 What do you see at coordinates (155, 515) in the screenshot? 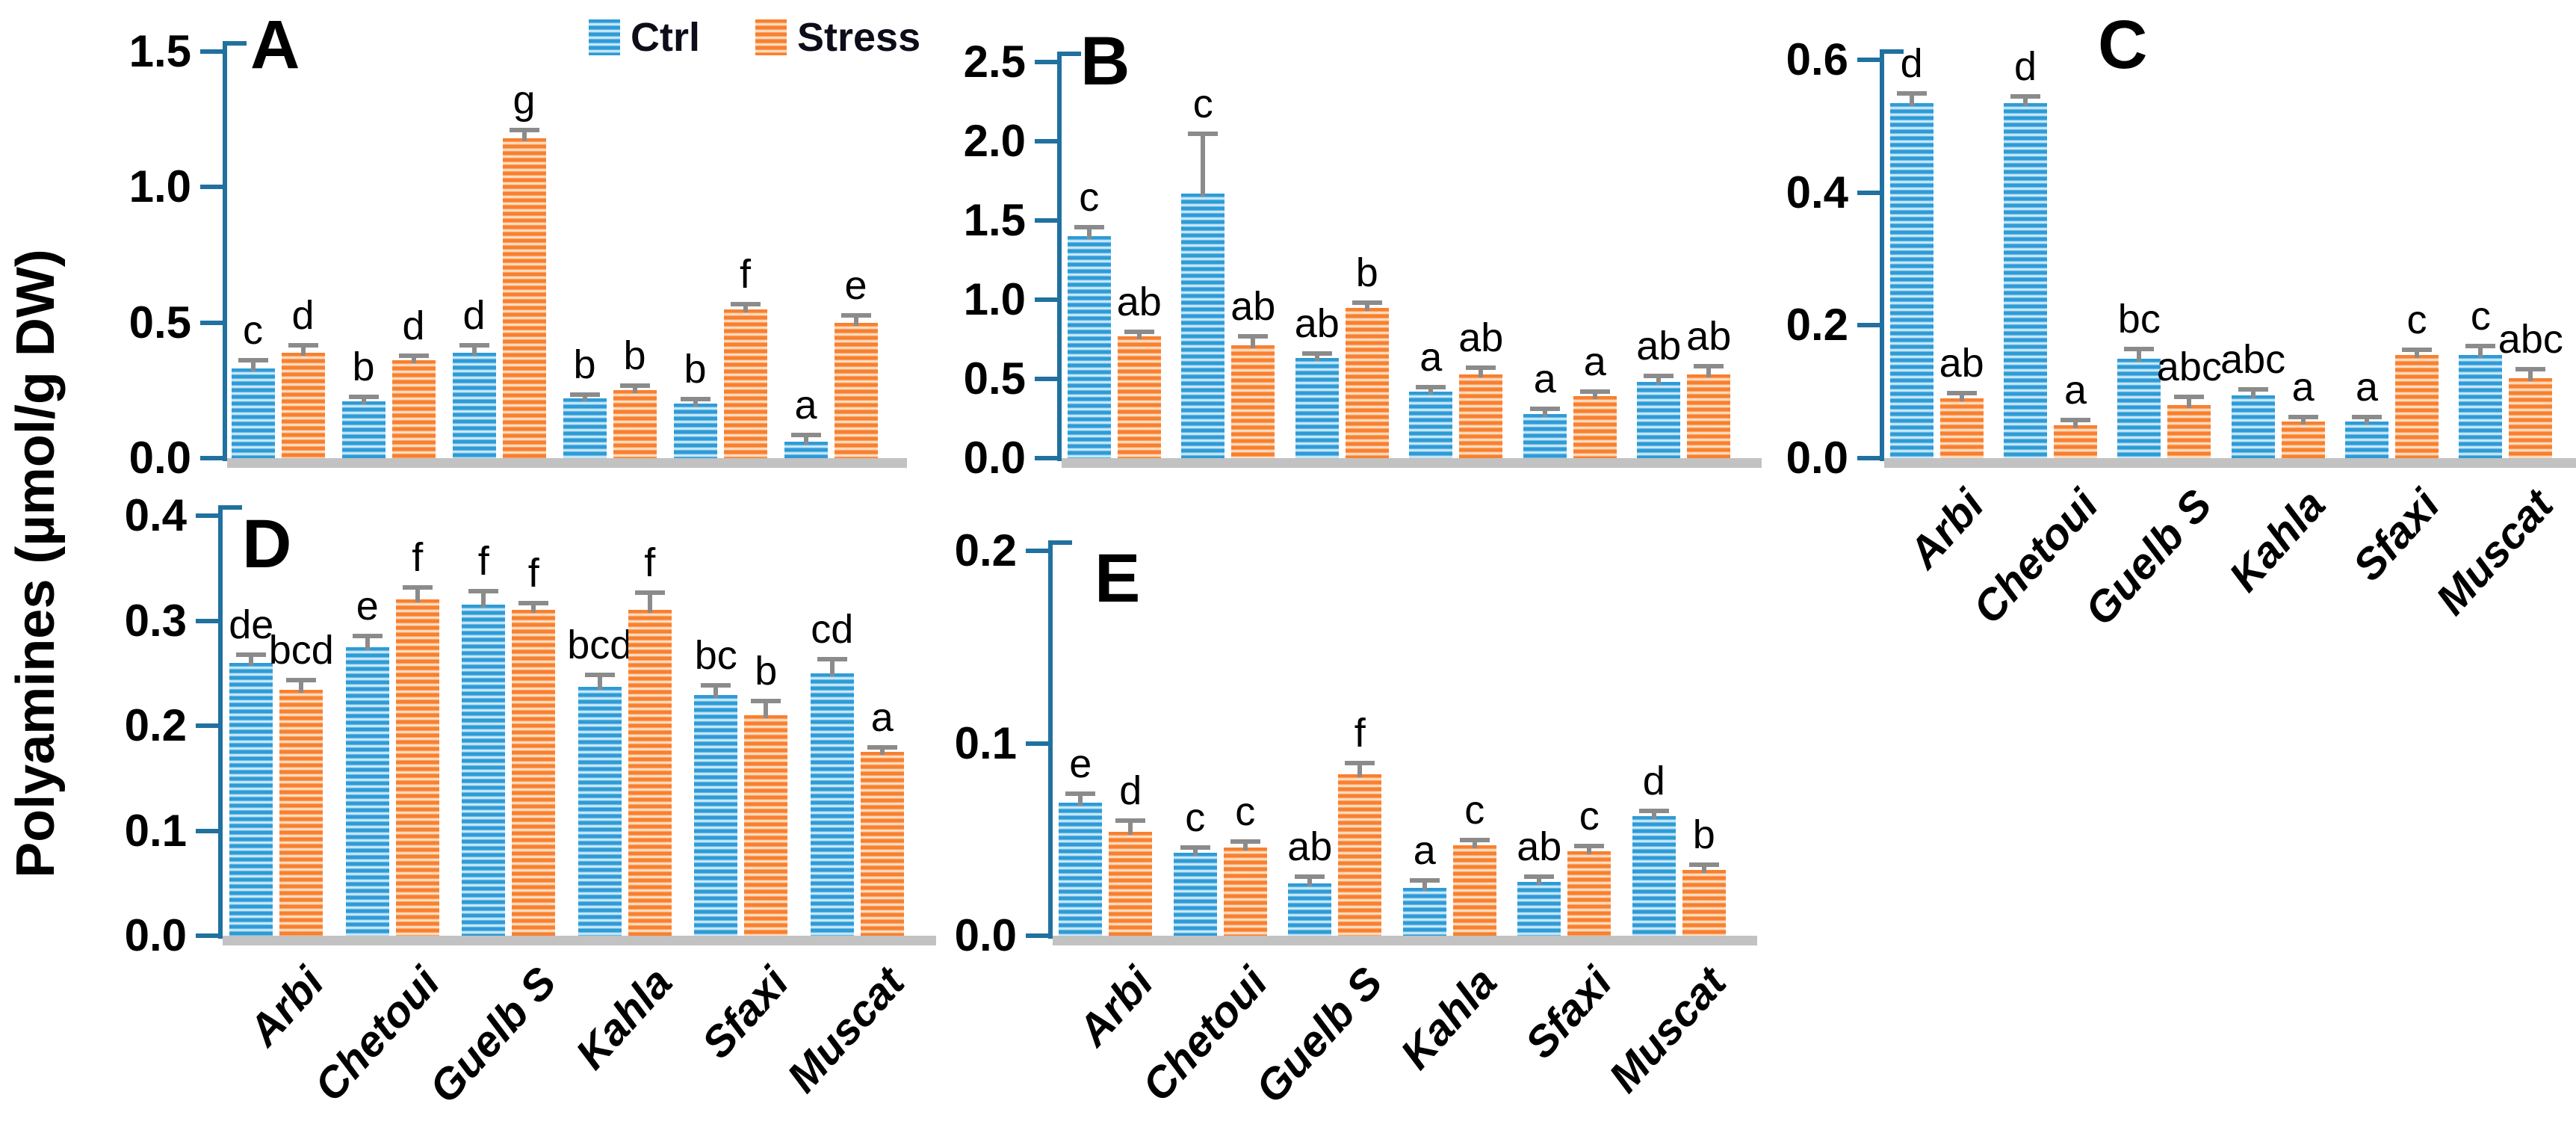
I see `y-tick-label: 0.4` at bounding box center [155, 515].